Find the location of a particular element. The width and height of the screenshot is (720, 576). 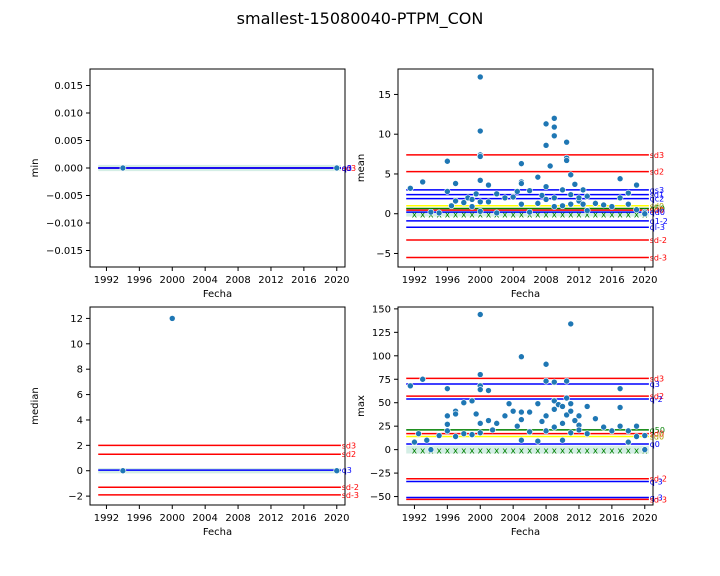

y-tick-label: 50 is located at coordinates (384, 403).